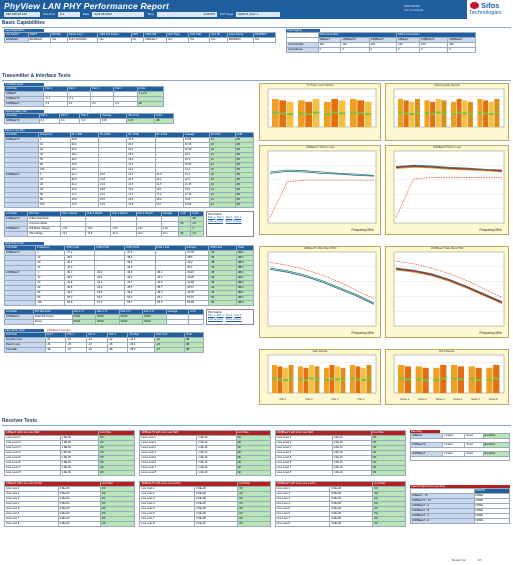 The width and height of the screenshot is (513, 565). Describe the element at coordinates (79, 104) in the screenshot. I see `table-cell: 0.2` at that location.